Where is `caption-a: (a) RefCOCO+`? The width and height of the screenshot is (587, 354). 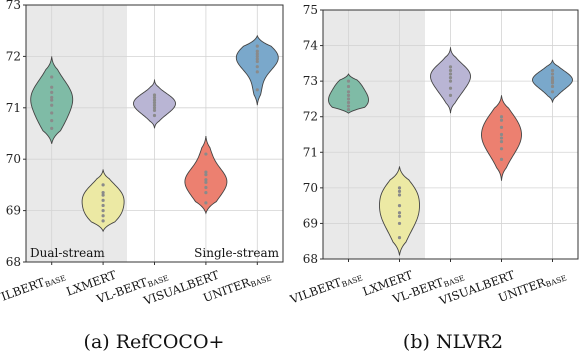
caption-a: (a) RefCOCO+ is located at coordinates (154, 342).